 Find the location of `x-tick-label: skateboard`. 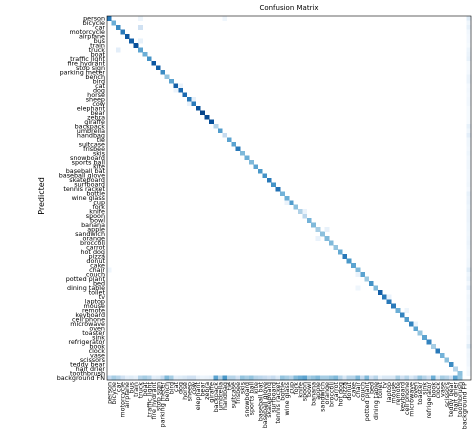

x-tick-label: skateboard is located at coordinates (269, 400).